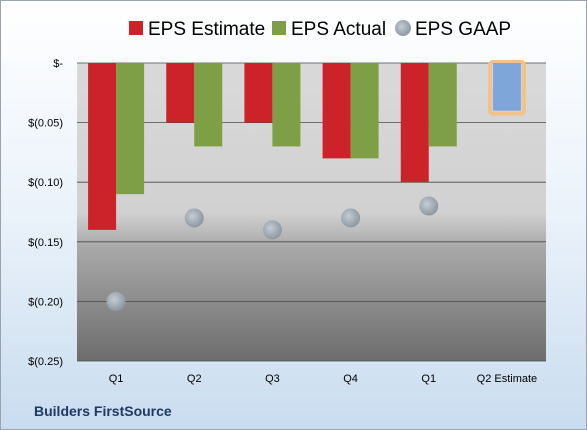 The width and height of the screenshot is (587, 430). What do you see at coordinates (58, 64) in the screenshot?
I see `y-tick-label: $-` at bounding box center [58, 64].